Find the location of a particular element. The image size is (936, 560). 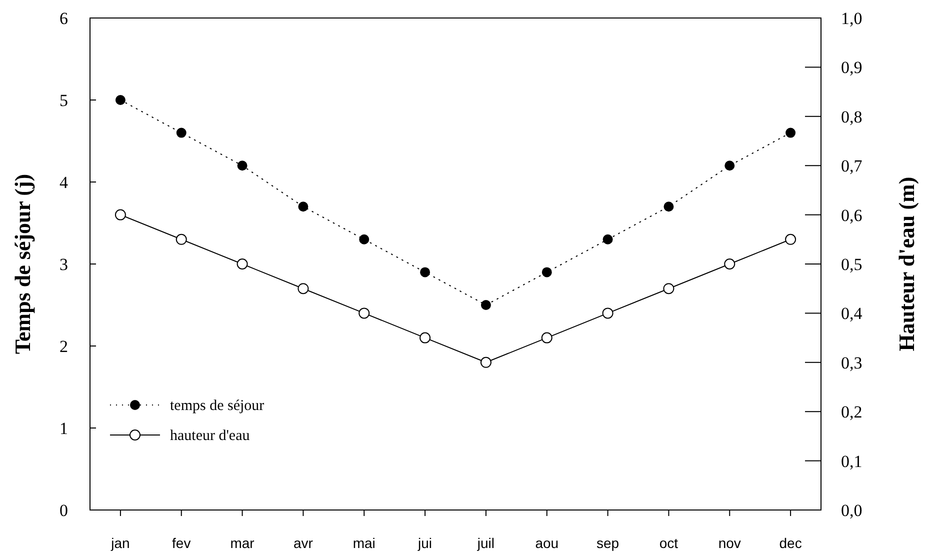

legend-label: temps de séjour is located at coordinates (217, 406).